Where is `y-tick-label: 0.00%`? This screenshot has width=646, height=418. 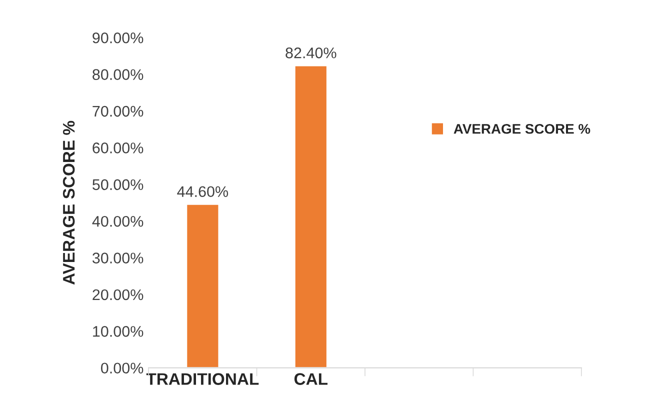 y-tick-label: 0.00% is located at coordinates (122, 368).